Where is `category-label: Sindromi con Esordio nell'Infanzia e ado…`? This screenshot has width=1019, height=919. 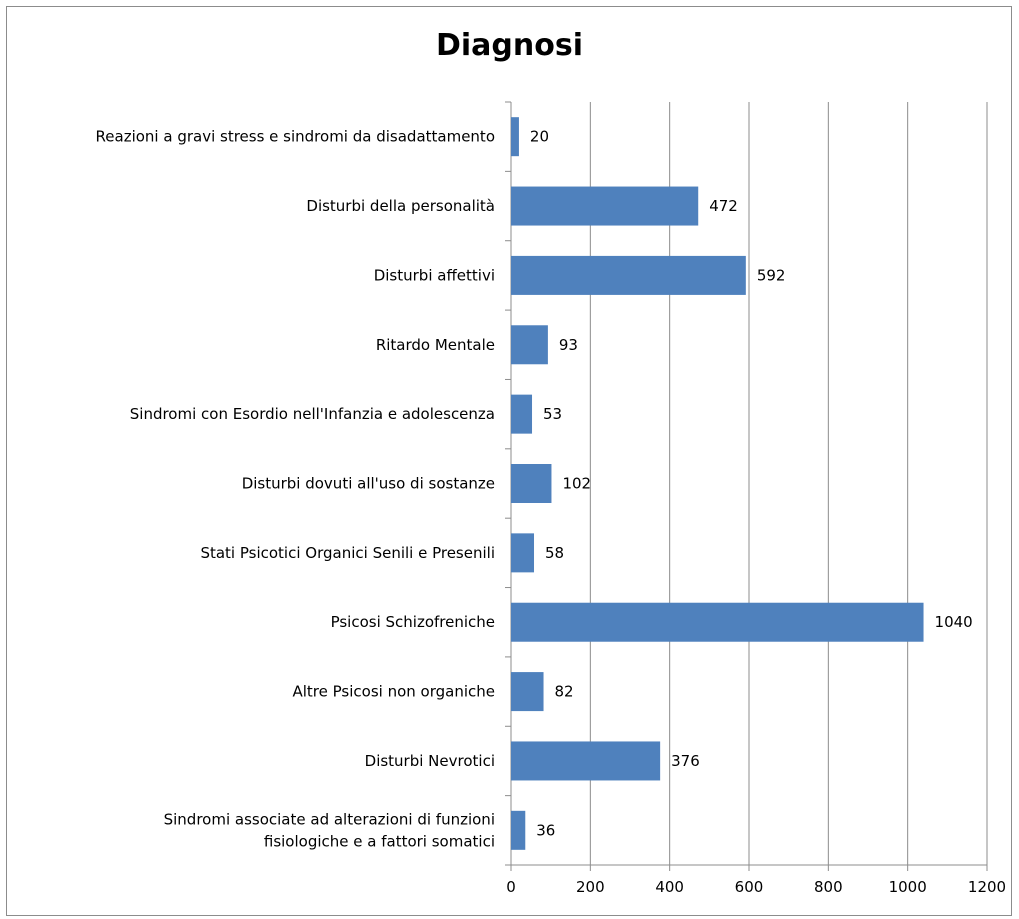 category-label: Sindromi con Esordio nell'Infanzia e ado… is located at coordinates (312, 414).